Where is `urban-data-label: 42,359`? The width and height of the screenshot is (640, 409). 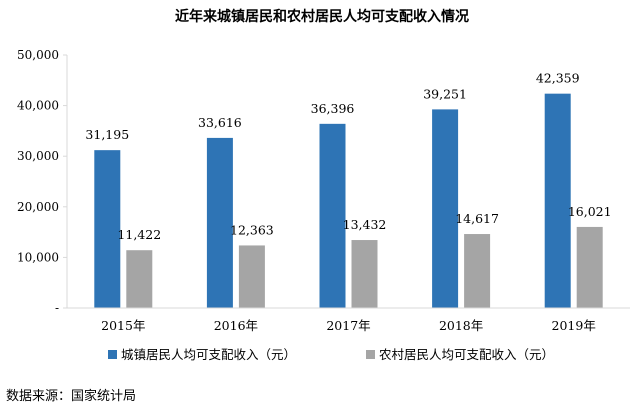
urban-data-label: 42,359 is located at coordinates (558, 78).